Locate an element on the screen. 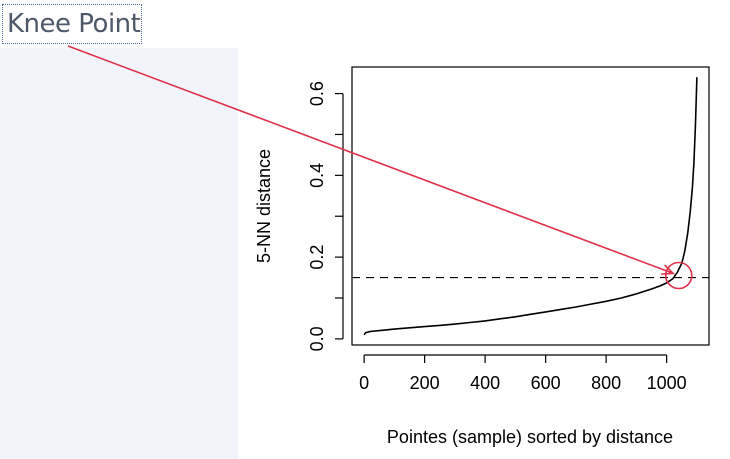 This screenshot has height=459, width=730. knee-point-circle is located at coordinates (678, 275).